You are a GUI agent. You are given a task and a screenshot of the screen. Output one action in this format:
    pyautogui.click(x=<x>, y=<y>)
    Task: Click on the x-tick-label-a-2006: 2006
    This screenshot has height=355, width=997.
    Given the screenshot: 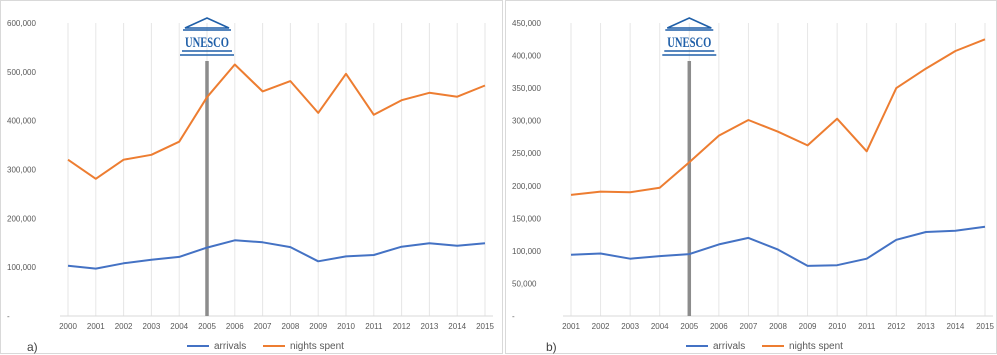 What is the action you would take?
    pyautogui.click(x=235, y=326)
    